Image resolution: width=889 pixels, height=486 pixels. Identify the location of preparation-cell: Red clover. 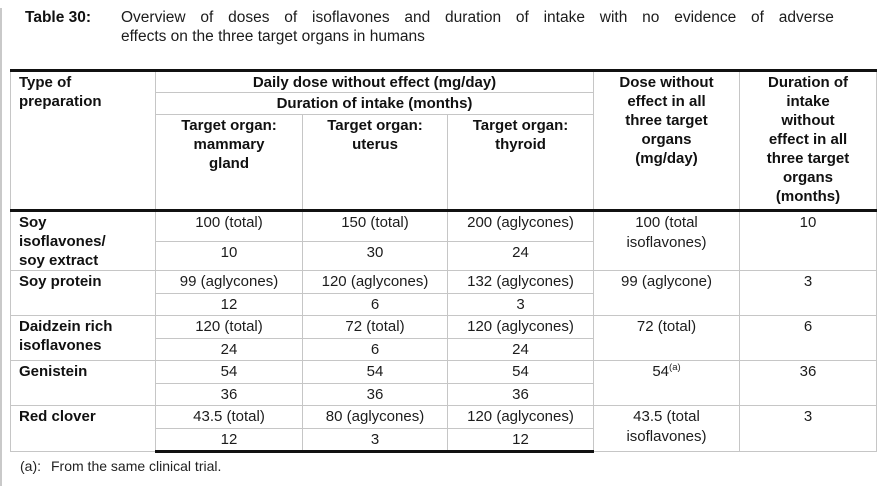
(83, 428).